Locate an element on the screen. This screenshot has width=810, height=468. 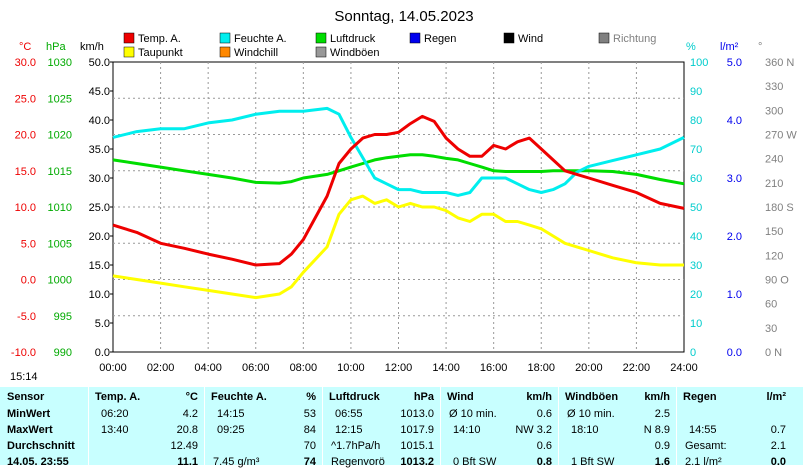
direction-tick-label: 240 is located at coordinates (774, 160).